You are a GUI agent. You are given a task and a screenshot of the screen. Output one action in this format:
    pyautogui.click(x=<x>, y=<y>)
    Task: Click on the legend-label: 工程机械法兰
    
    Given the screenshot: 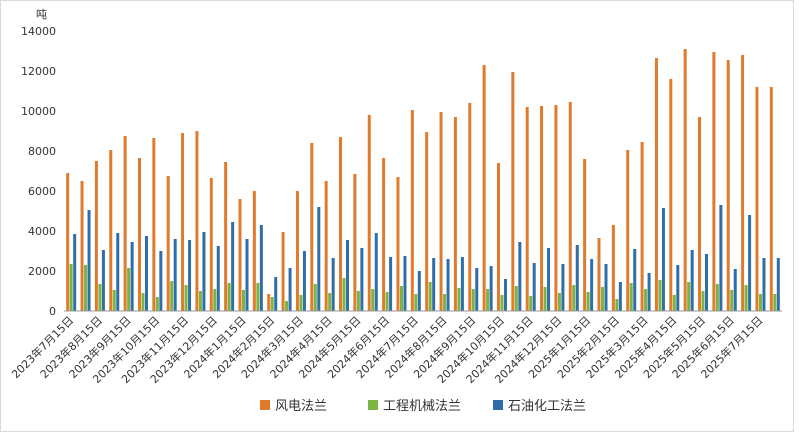 What is the action you would take?
    pyautogui.click(x=422, y=406)
    